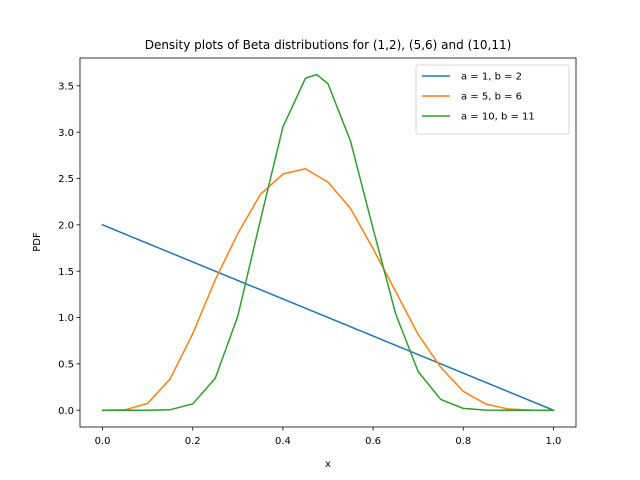  What do you see at coordinates (66, 179) in the screenshot?
I see `y-tick-label: 2.5` at bounding box center [66, 179].